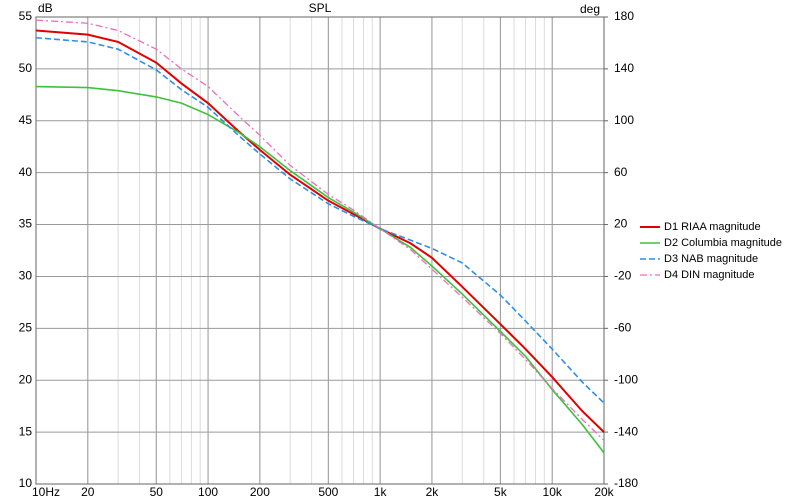 This screenshot has height=499, width=808. I want to click on x-tick-label: 5k, so click(501, 492).